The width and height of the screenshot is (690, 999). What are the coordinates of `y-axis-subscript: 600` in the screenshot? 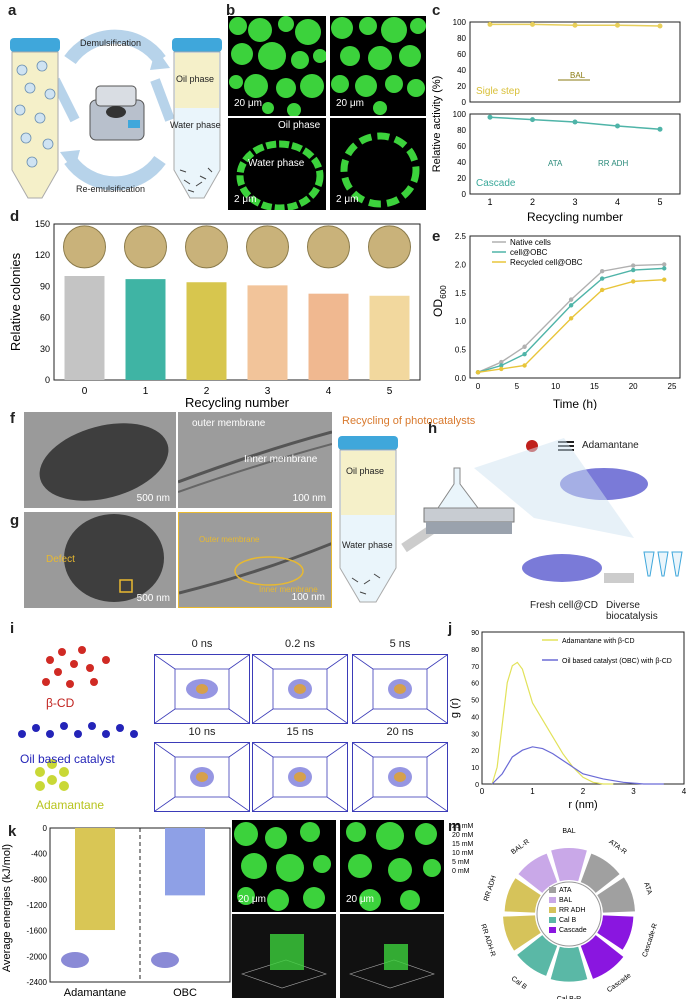 It's located at (443, 292).